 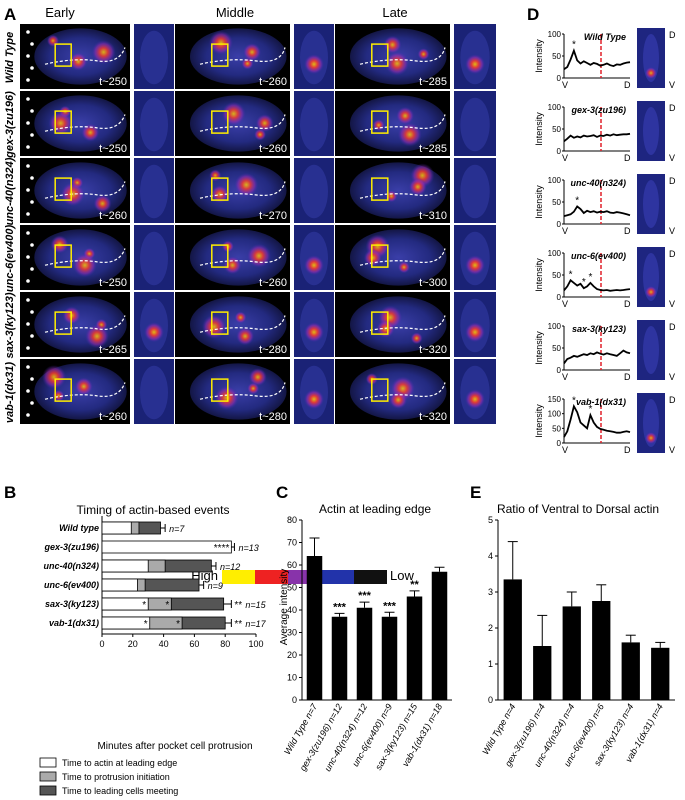 What do you see at coordinates (605, 37) in the screenshot?
I see `plot-title: Wild Type` at bounding box center [605, 37].